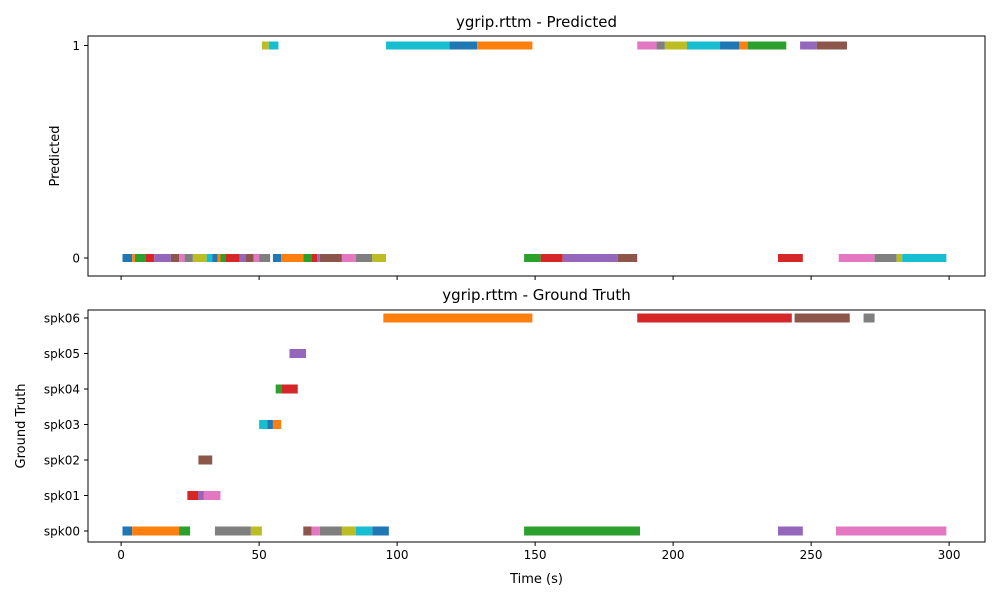 This screenshot has width=1000, height=600. I want to click on y-tick-label-spk02: spk02, so click(62, 461).